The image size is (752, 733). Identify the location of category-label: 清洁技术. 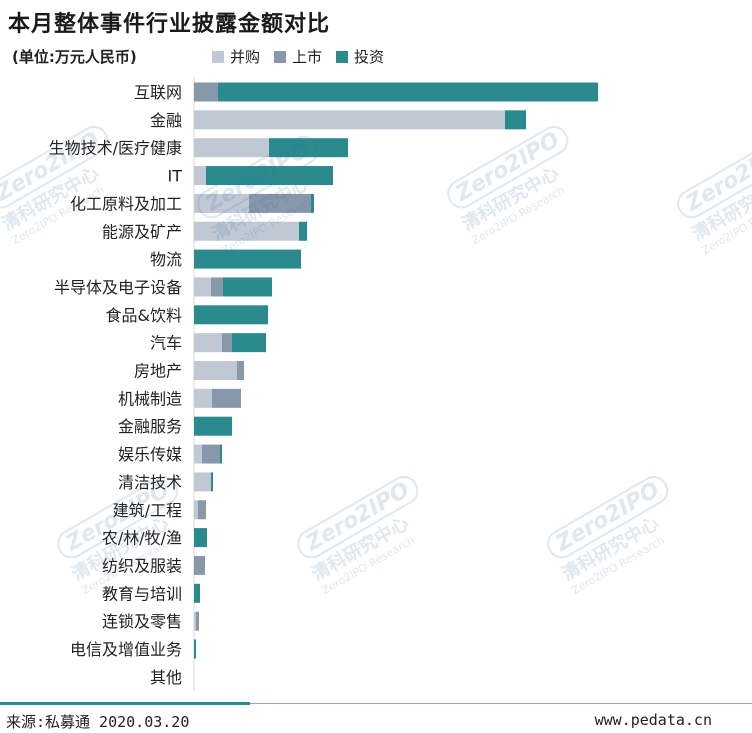
(150, 482).